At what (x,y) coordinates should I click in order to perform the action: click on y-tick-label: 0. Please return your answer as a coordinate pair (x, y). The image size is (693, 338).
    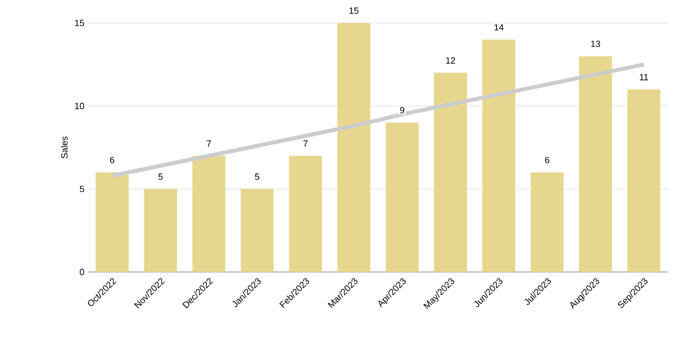
    Looking at the image, I should click on (82, 272).